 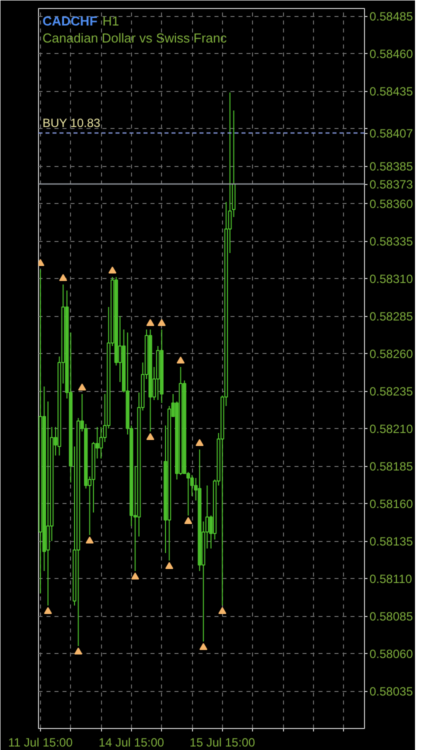 What do you see at coordinates (392, 429) in the screenshot?
I see `y-tick-label: 0.58210` at bounding box center [392, 429].